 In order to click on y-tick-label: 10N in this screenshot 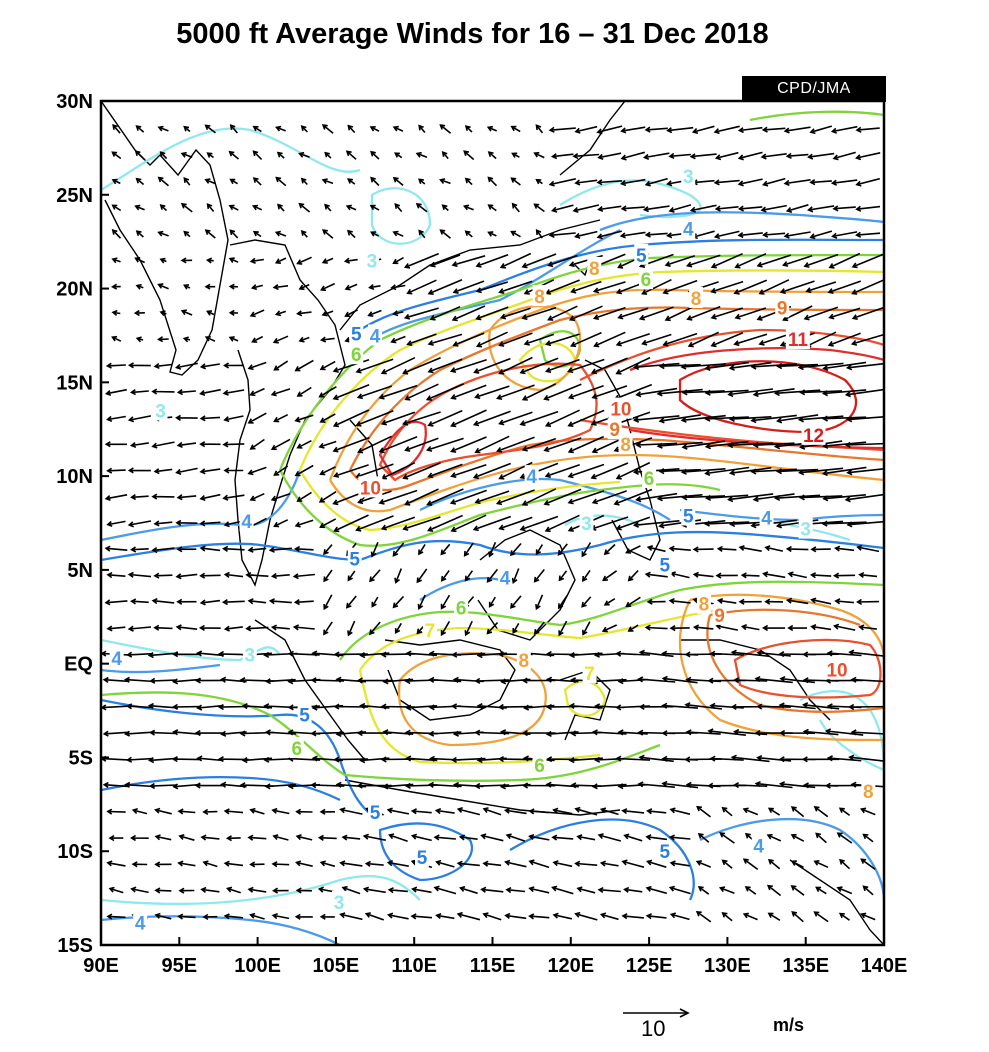, I will do `click(74, 477)`.